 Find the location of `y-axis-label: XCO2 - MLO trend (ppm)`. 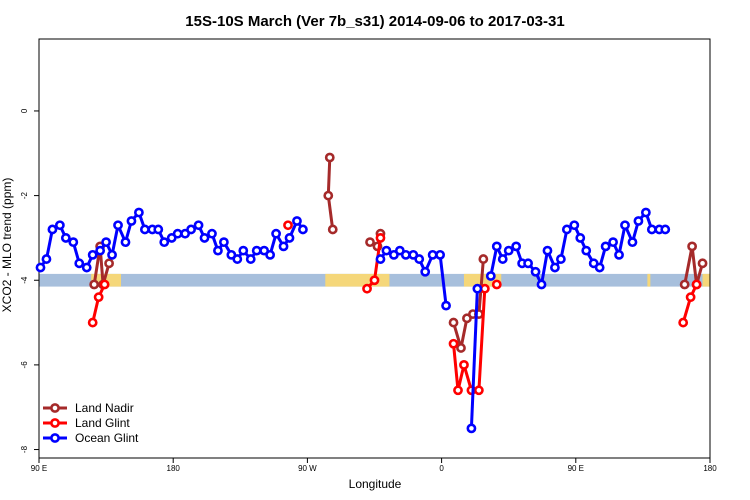

y-axis-label: XCO2 - MLO trend (ppm) is located at coordinates (7, 245).